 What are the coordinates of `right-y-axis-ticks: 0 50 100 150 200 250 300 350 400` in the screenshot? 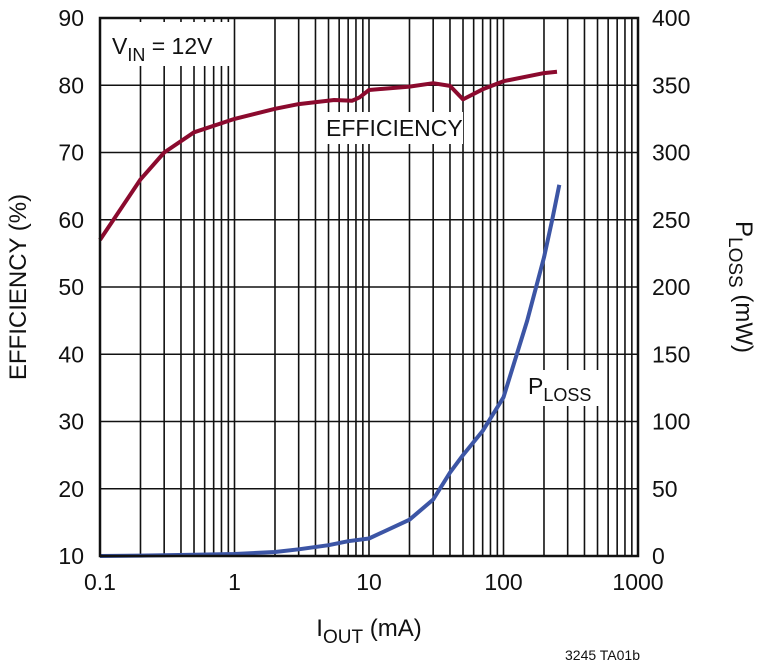 It's located at (671, 287).